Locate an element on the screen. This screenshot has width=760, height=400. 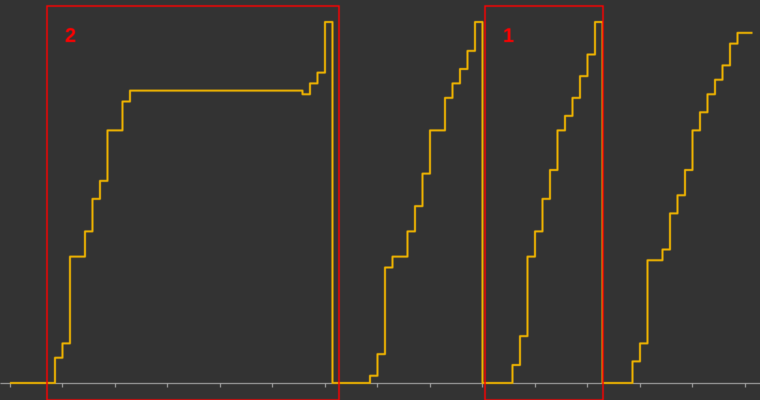
annotation: 1 is located at coordinates (508, 36).